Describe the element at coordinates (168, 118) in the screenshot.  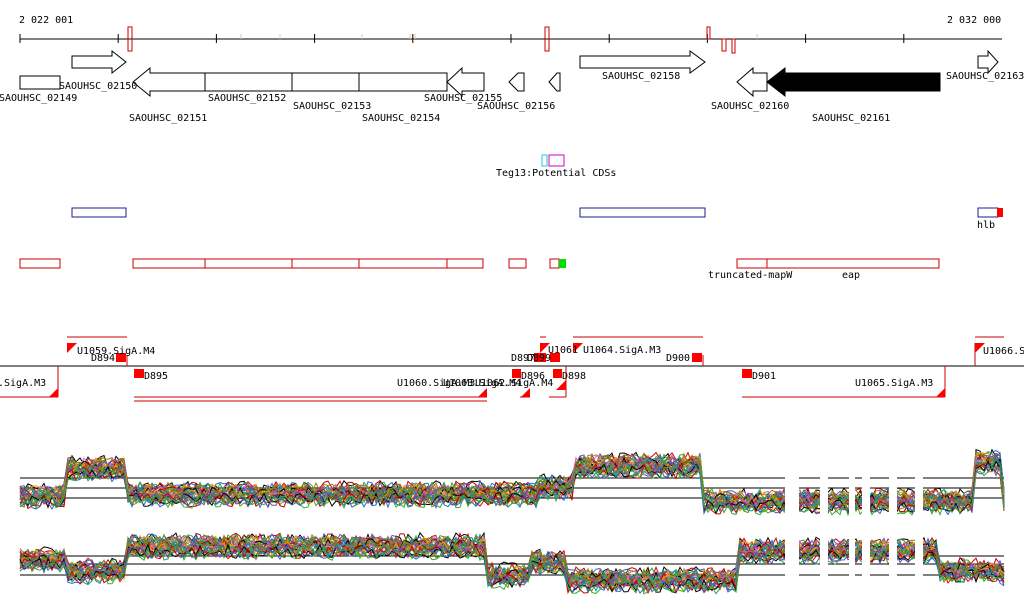
I see `gene-label: SAOUHSC_02151` at that location.